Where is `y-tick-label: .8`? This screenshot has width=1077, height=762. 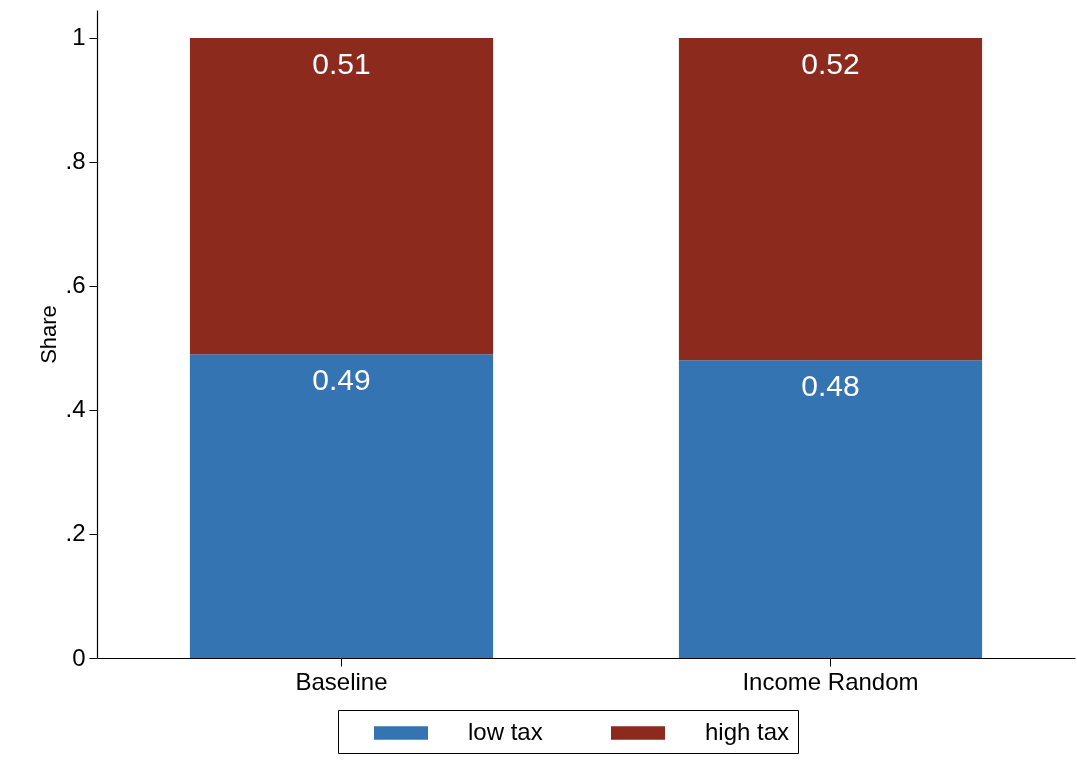
y-tick-label: .8 is located at coordinates (75, 161).